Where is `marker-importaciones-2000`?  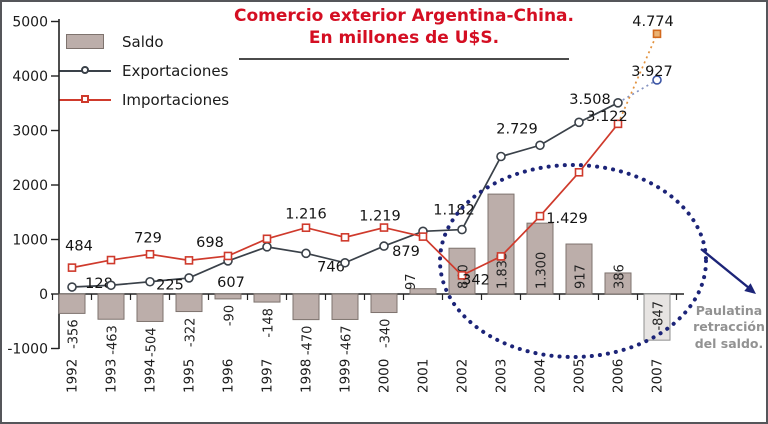 marker-importaciones-2000 is located at coordinates (384, 227).